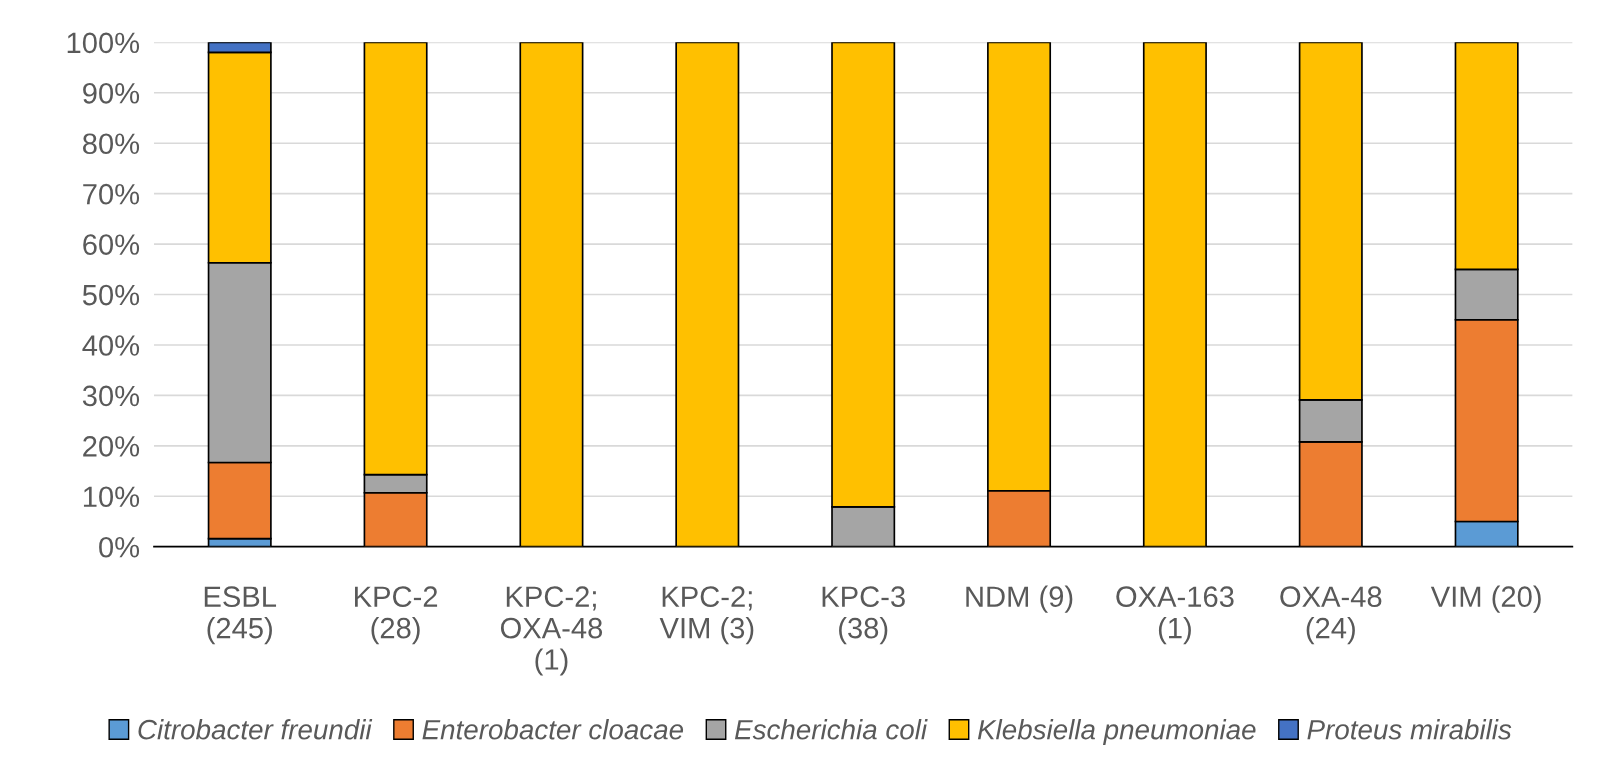 The image size is (1621, 770). I want to click on x-tick-label: OXA-48 (24), so click(1331, 615).